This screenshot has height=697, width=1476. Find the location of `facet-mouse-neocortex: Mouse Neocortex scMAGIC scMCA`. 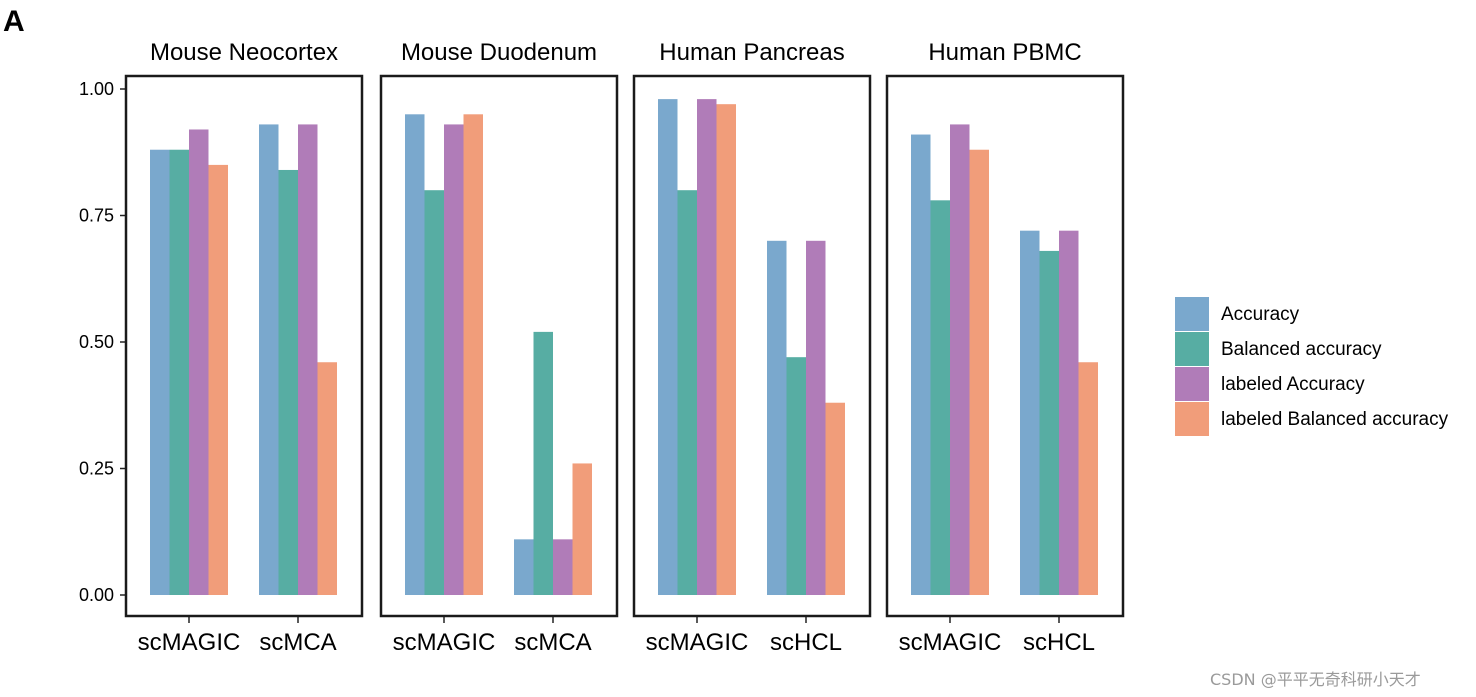

facet-mouse-neocortex: Mouse Neocortex scMAGIC scMCA is located at coordinates (244, 347).